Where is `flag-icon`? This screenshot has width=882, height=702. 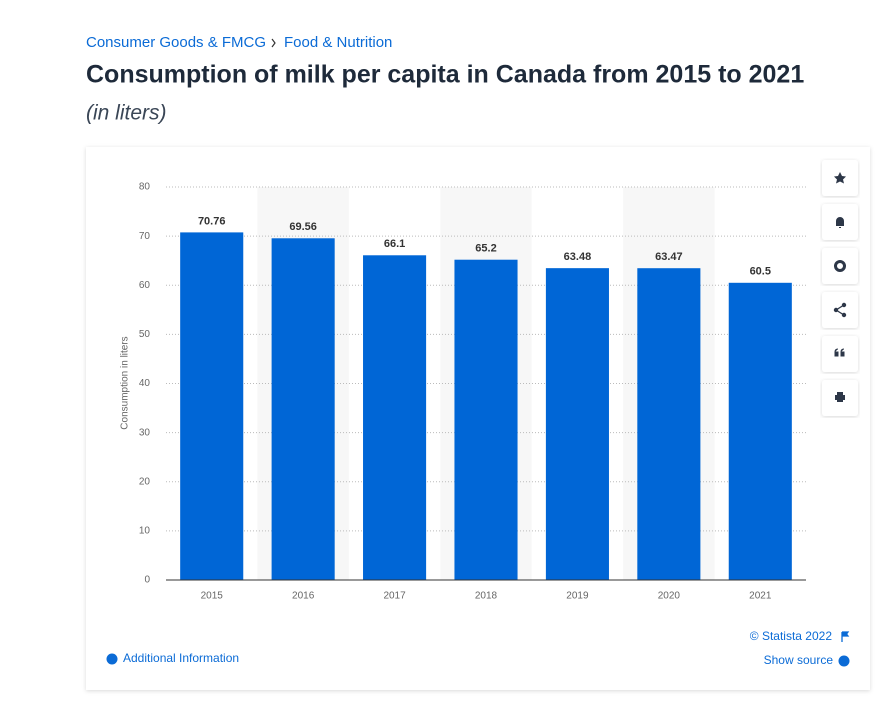 flag-icon is located at coordinates (845, 636).